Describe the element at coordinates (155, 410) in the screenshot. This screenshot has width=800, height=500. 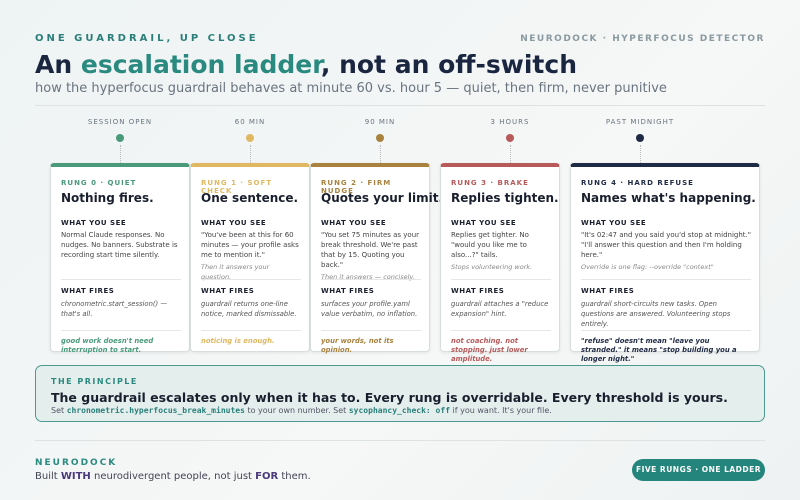
I see `code: chronometric.hyperfocus_break_minutes` at that location.